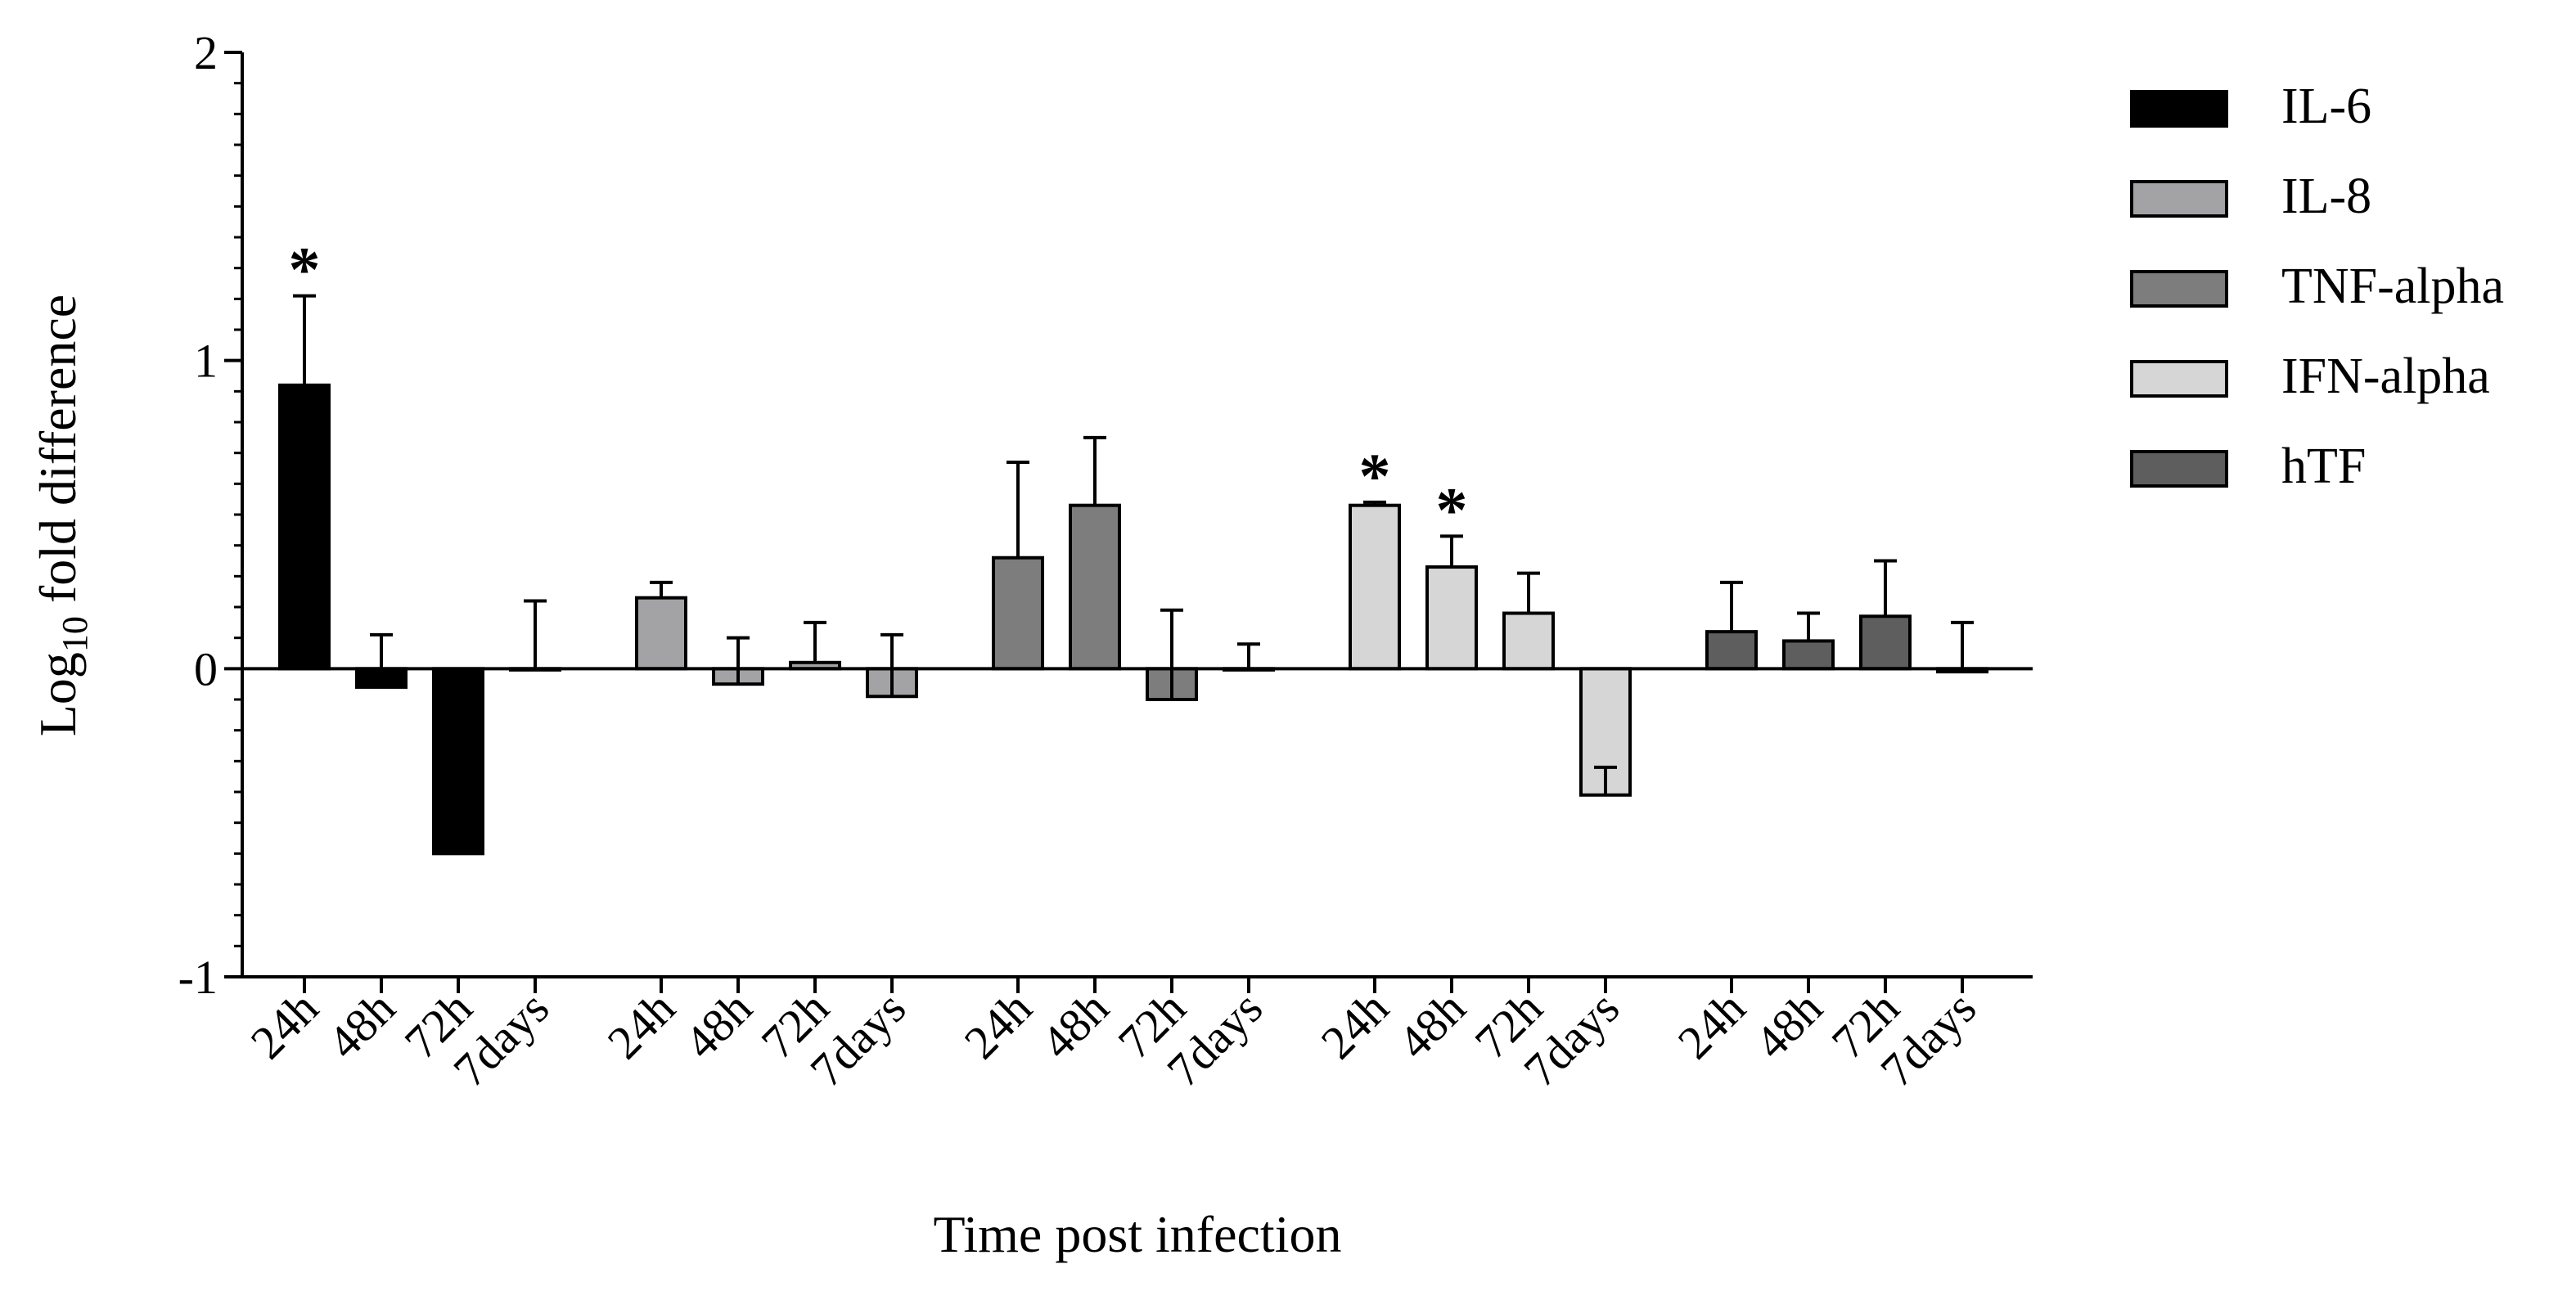  What do you see at coordinates (2385, 376) in the screenshot?
I see `legend-label-ifn-alpha: IFN-alpha` at bounding box center [2385, 376].